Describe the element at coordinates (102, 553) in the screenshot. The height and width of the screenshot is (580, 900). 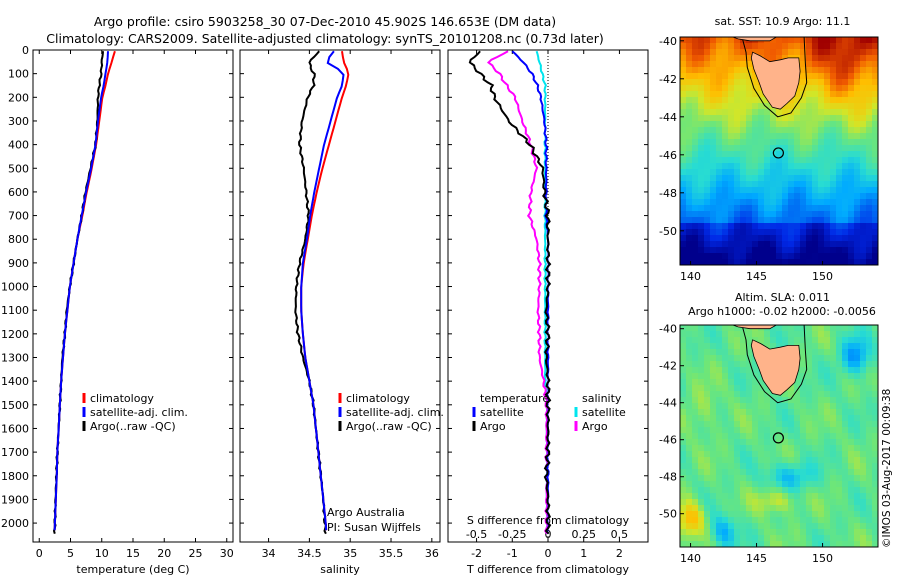
I see `temperature-panel-xtick-label: 10` at that location.